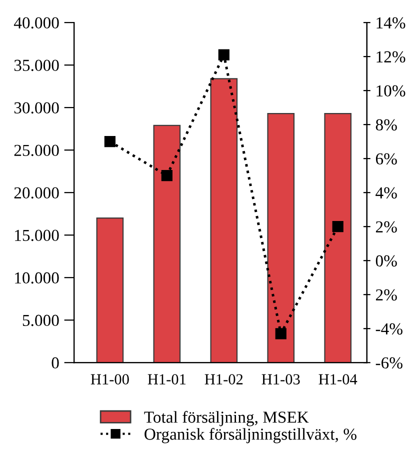 The image size is (416, 451). I want to click on y2-tick-label: -4%, so click(389, 329).